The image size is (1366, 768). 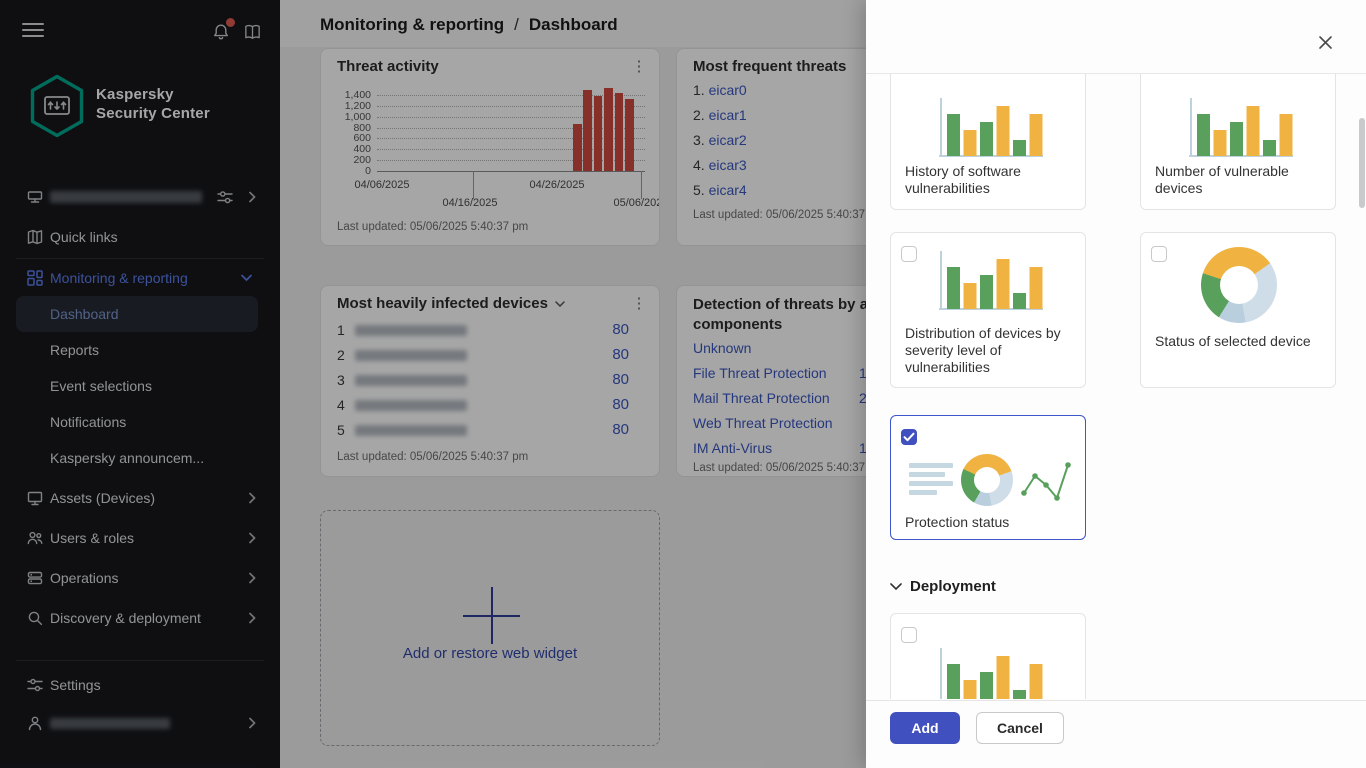 I want to click on sidebar-item-event-selections: Event selections, so click(x=140, y=386).